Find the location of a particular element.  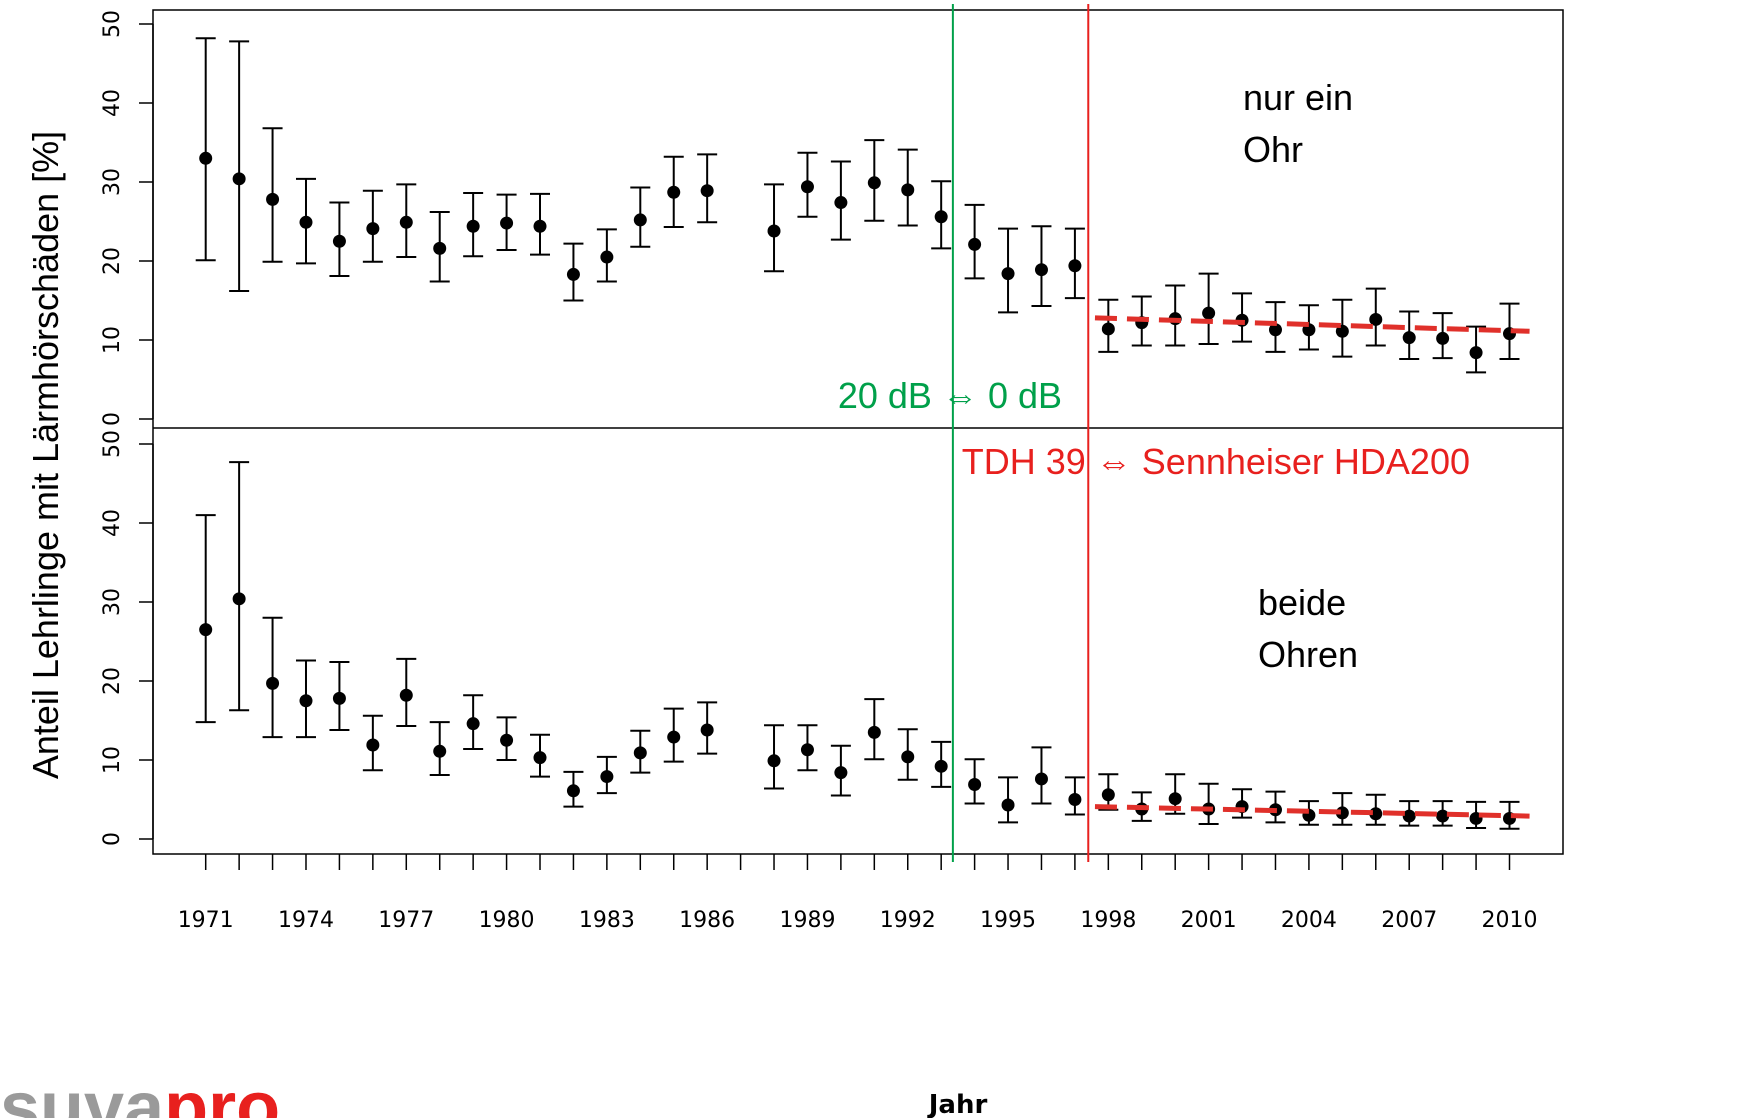

suvapro-logo: suvapro is located at coordinates (140, 1093).